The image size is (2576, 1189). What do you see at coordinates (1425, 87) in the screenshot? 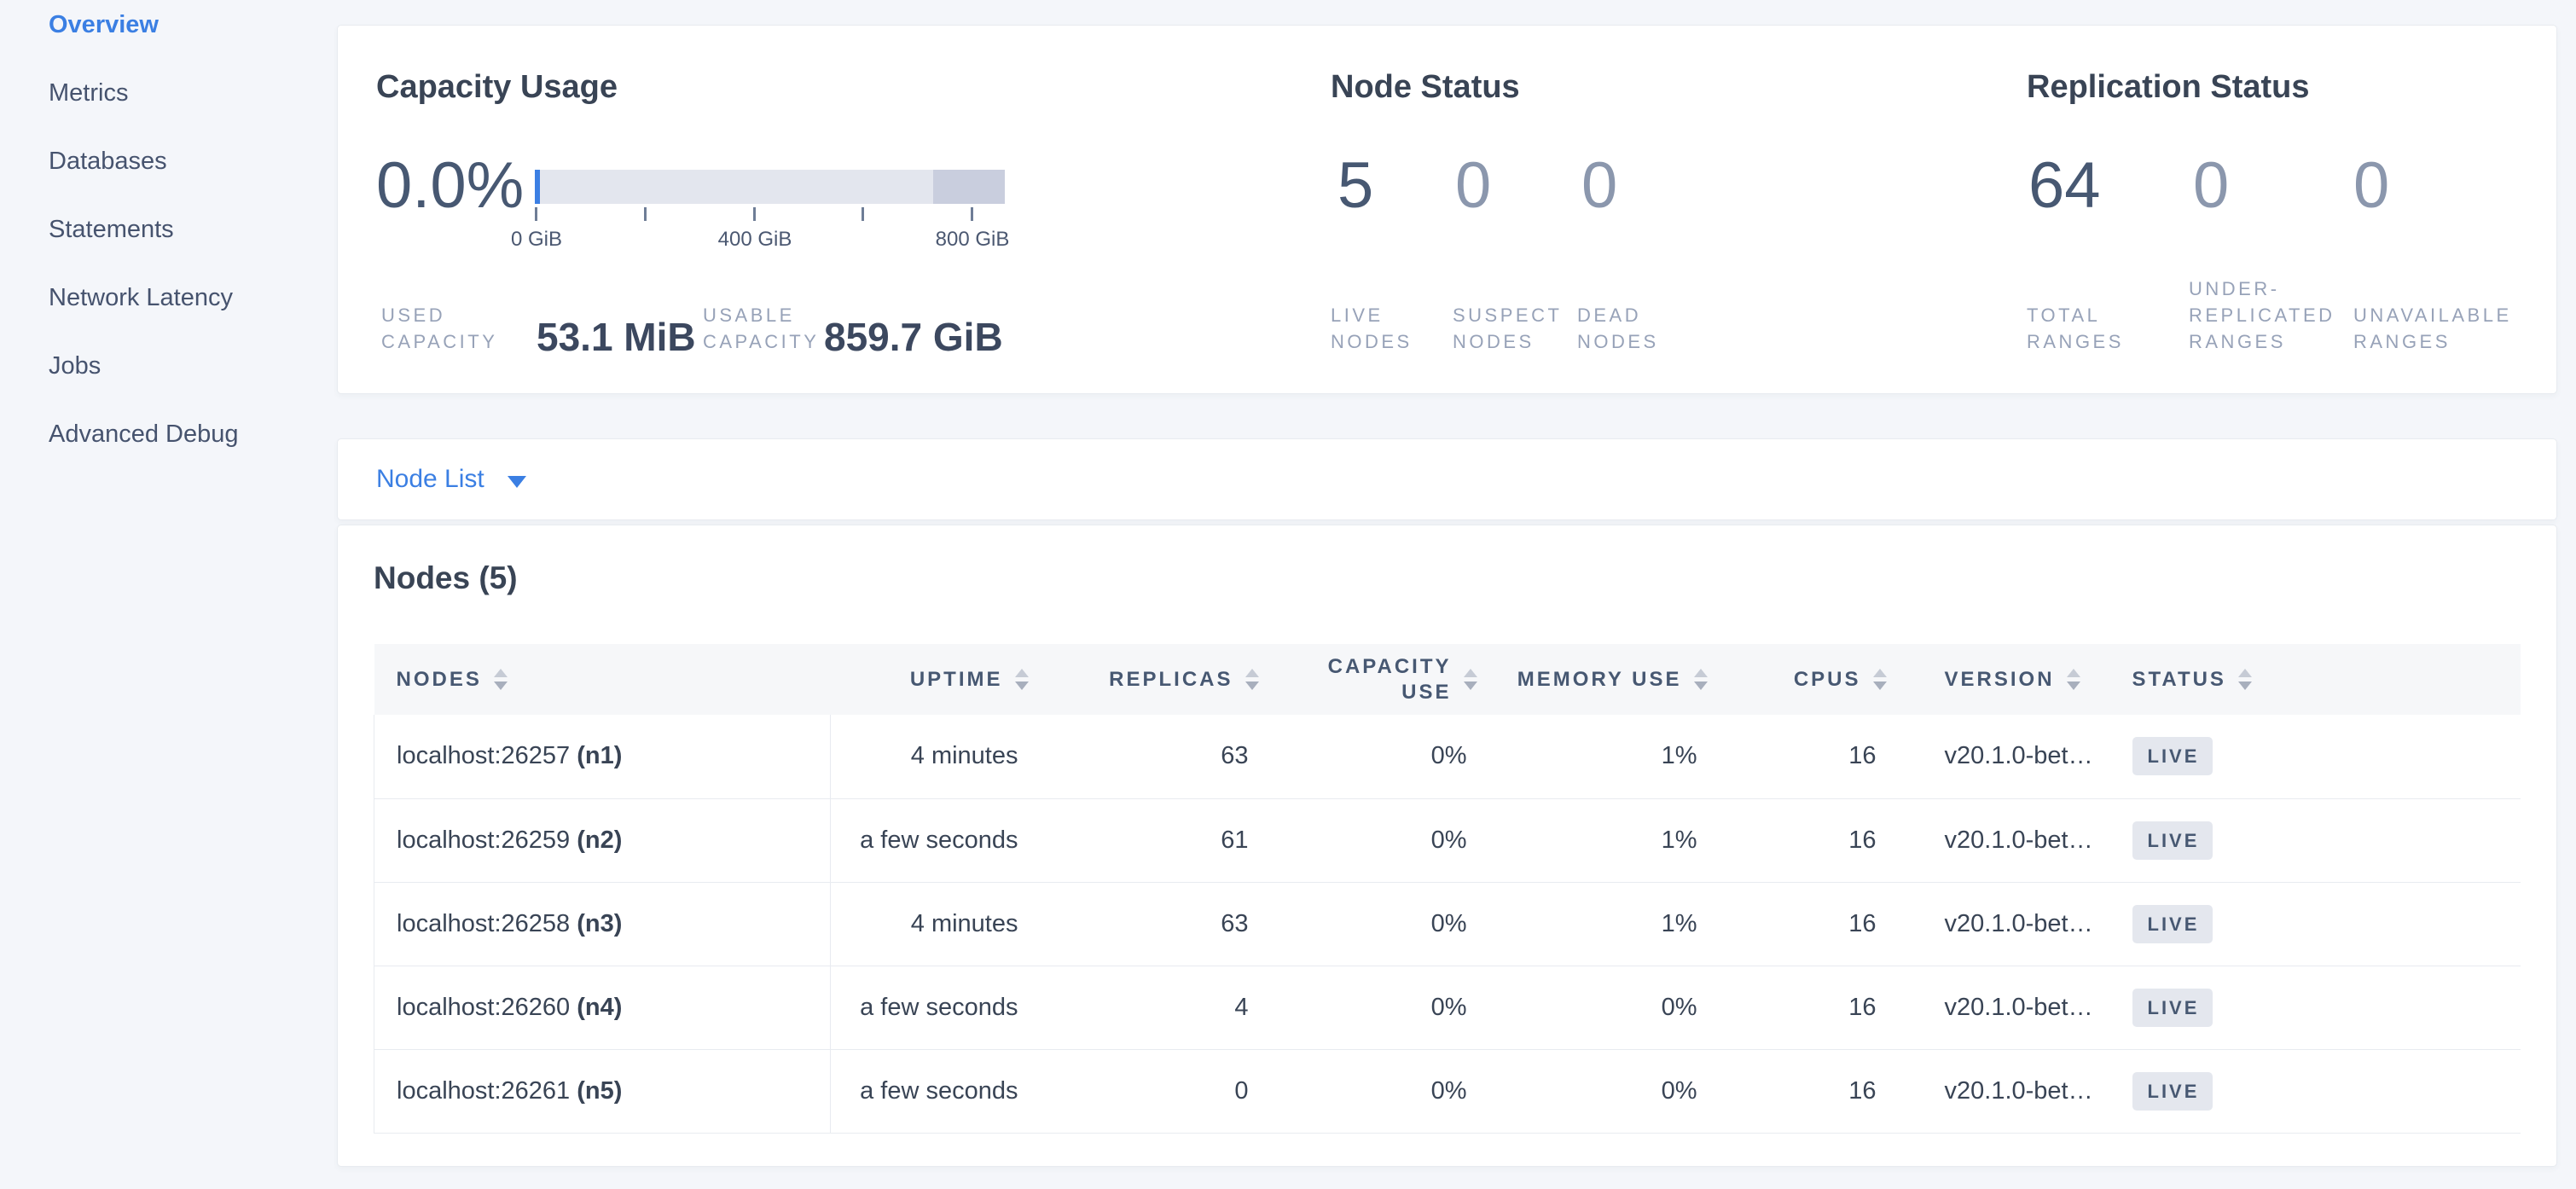
I see `node-status-title: Node Status` at bounding box center [1425, 87].